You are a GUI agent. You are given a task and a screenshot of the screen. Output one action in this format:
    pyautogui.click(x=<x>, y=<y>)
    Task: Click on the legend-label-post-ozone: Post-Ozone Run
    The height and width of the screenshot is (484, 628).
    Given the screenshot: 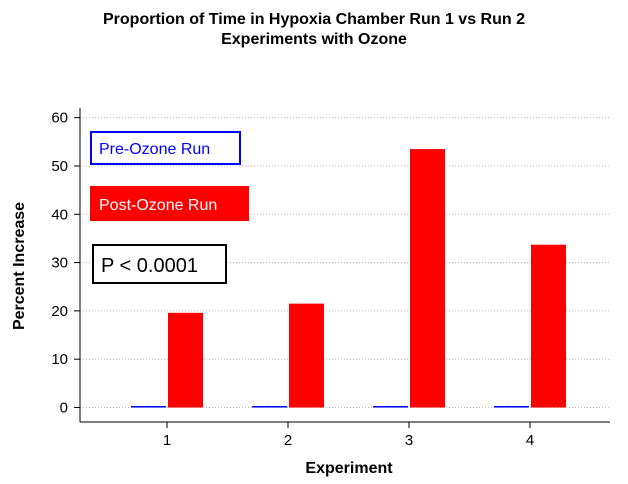 What is the action you would take?
    pyautogui.click(x=158, y=205)
    